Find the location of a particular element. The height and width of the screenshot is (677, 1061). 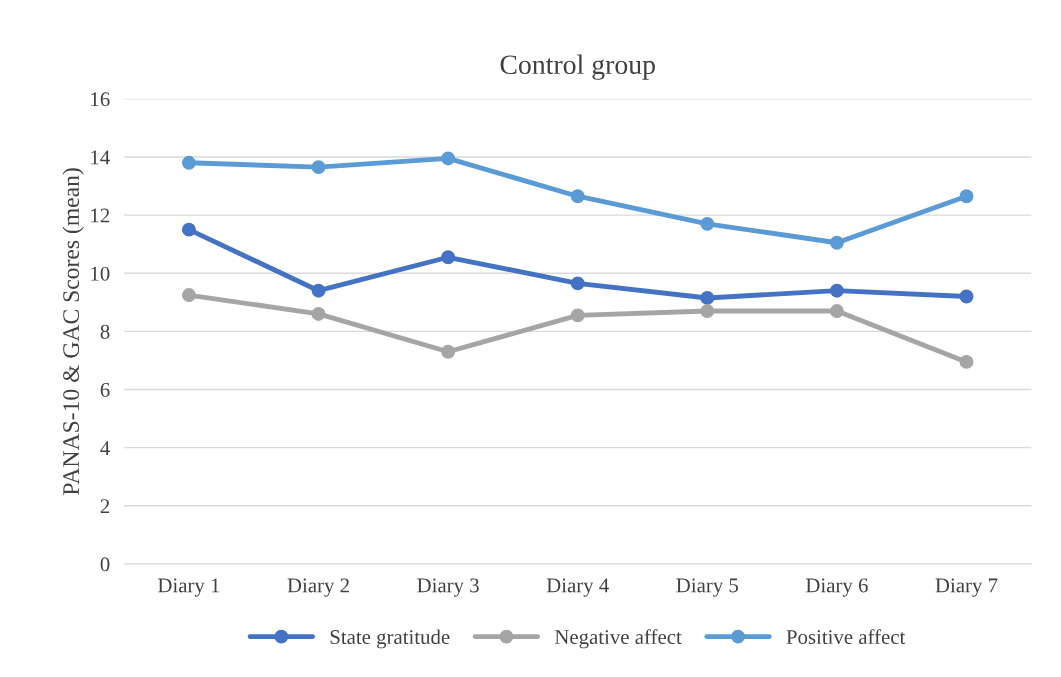

x-tick-label: Diary 1 is located at coordinates (189, 587).